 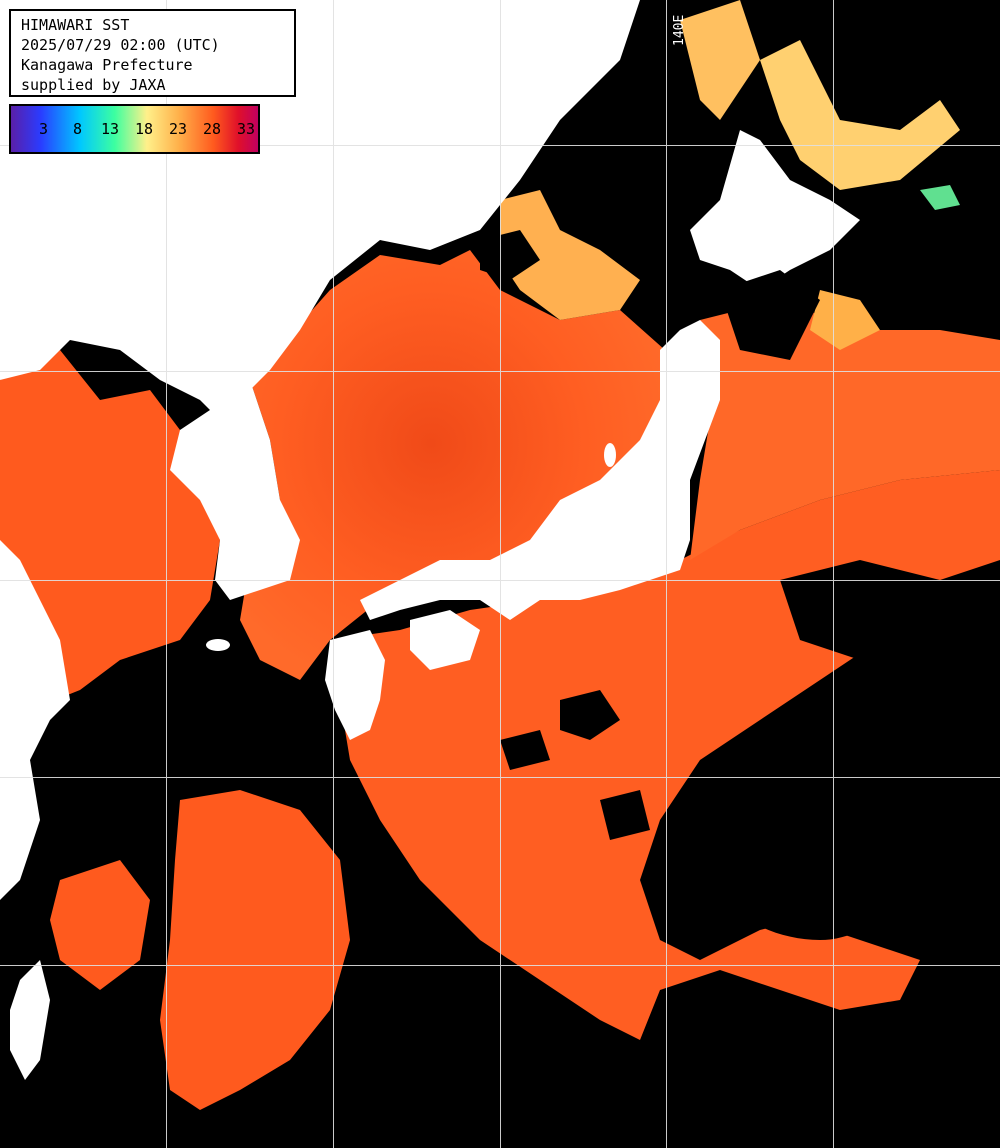 What do you see at coordinates (178, 129) in the screenshot?
I see `legend-tick: 23` at bounding box center [178, 129].